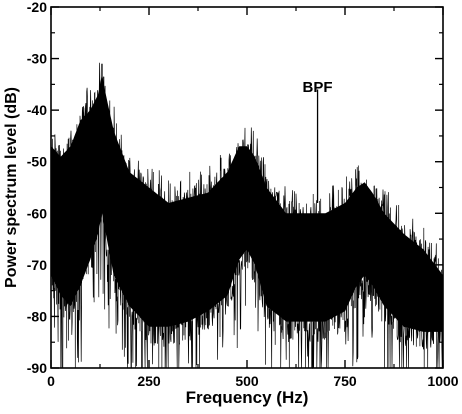 Image resolution: width=462 pixels, height=414 pixels. Describe the element at coordinates (318, 87) in the screenshot. I see `annotation-bpf: BPF` at that location.